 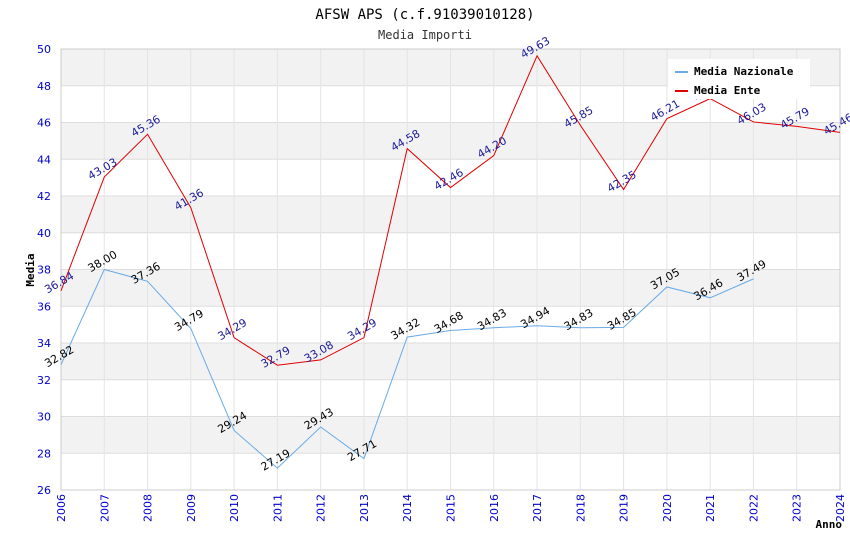 What do you see at coordinates (277, 508) in the screenshot?
I see `x-tick-label: 2011` at bounding box center [277, 508].